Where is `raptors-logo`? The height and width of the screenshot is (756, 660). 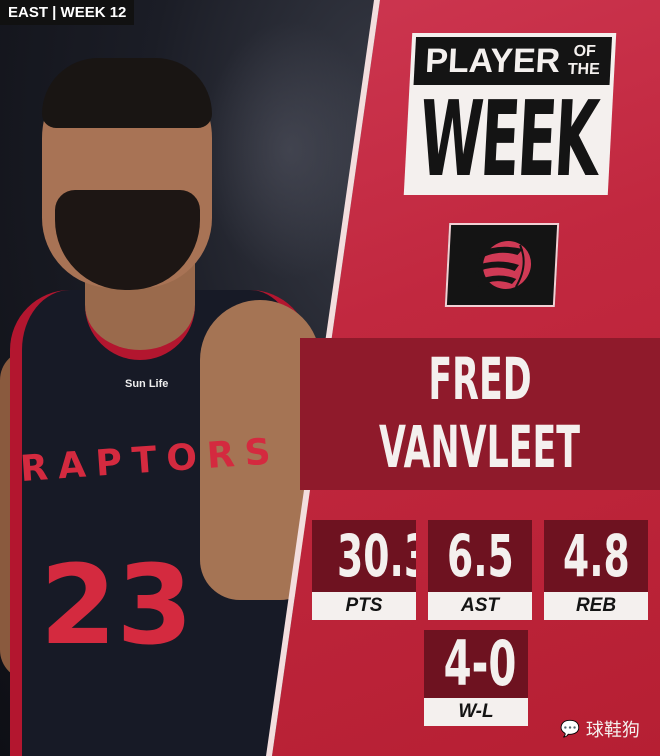 raptors-logo is located at coordinates (502, 265).